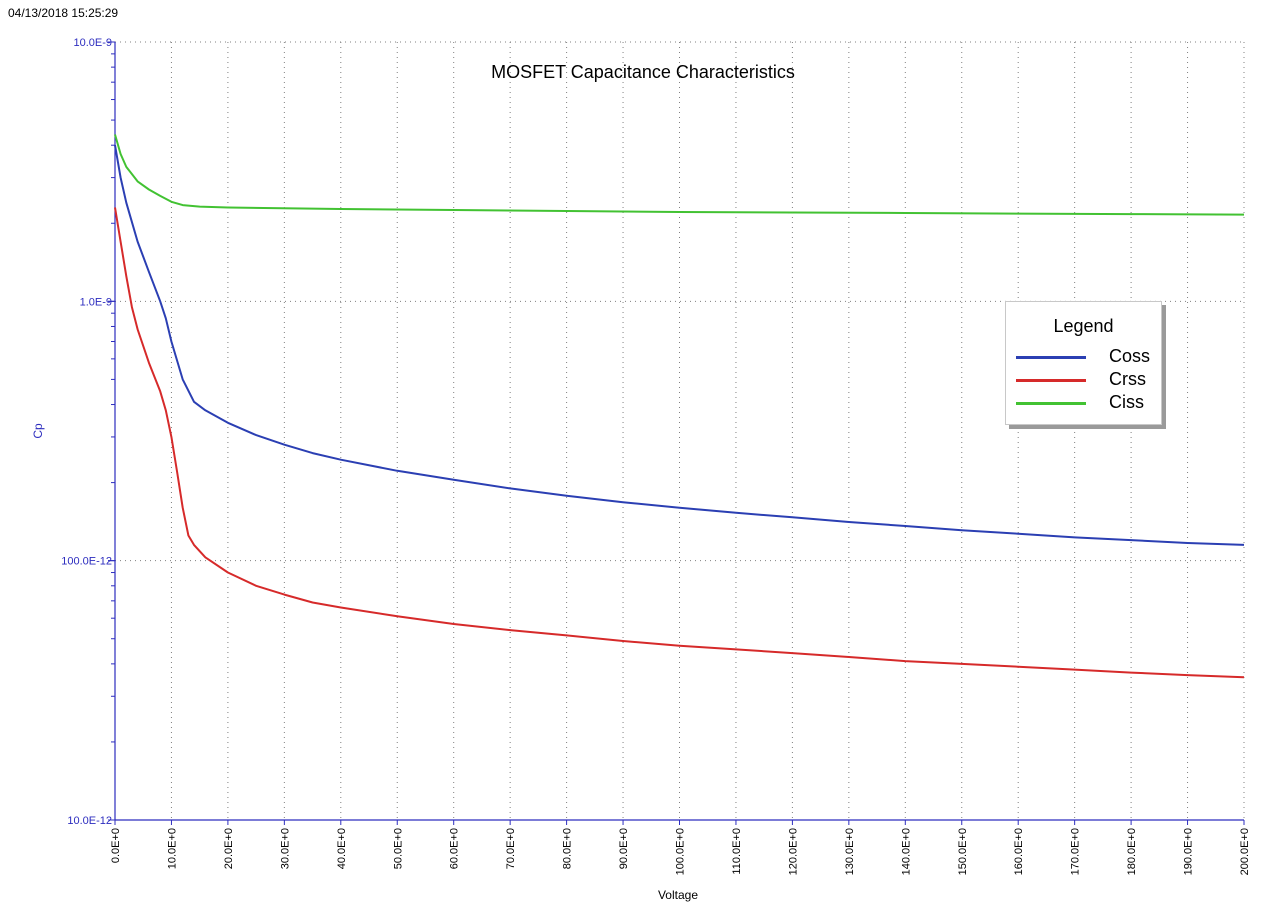  I want to click on y-tick-label: 100.0E-12, so click(86, 562).